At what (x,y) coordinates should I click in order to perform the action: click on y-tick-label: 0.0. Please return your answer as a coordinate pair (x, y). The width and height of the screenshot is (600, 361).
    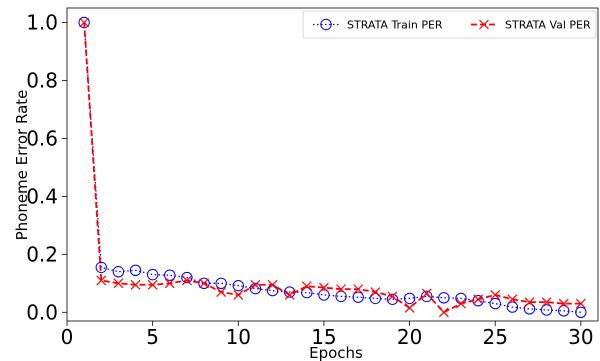
    Looking at the image, I should click on (42, 312).